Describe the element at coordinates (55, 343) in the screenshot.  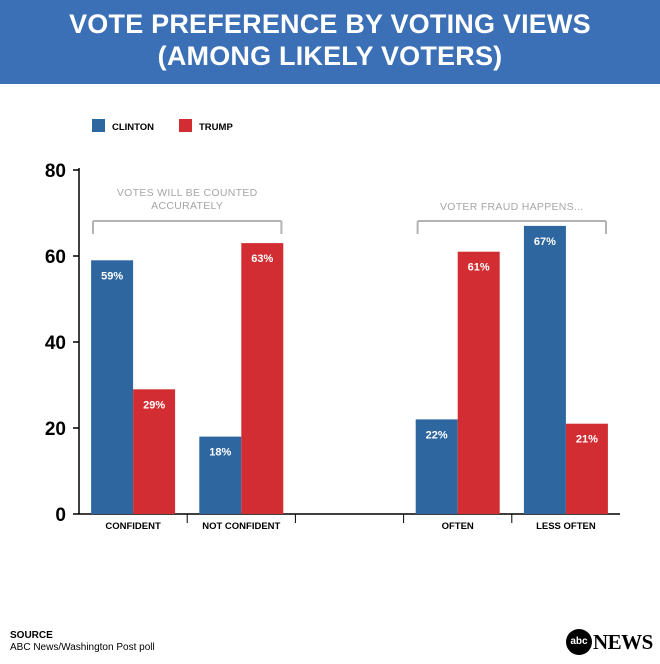
I see `y-tick-label: 40` at that location.